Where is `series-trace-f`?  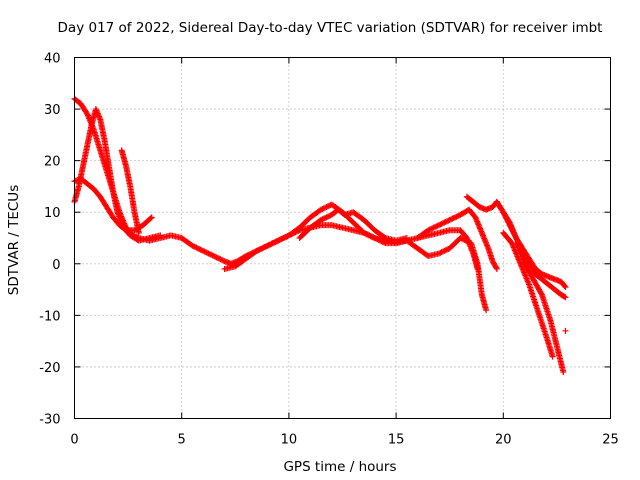
series-trace-f is located at coordinates (353, 225).